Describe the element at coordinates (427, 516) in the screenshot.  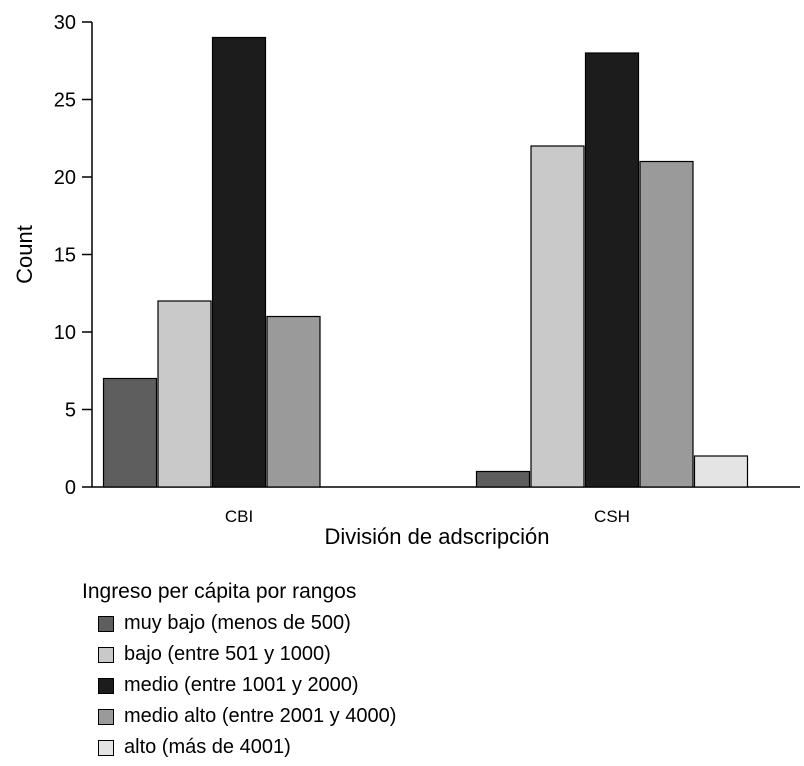
I see `x-categories: CBI CSH` at that location.